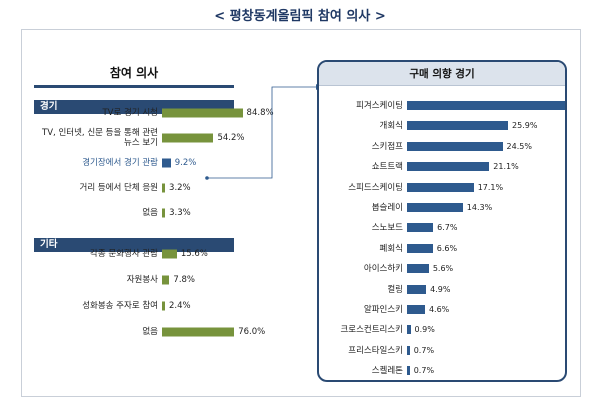  Describe the element at coordinates (387, 371) in the screenshot. I see `bar-label: 스켈레톤` at that location.